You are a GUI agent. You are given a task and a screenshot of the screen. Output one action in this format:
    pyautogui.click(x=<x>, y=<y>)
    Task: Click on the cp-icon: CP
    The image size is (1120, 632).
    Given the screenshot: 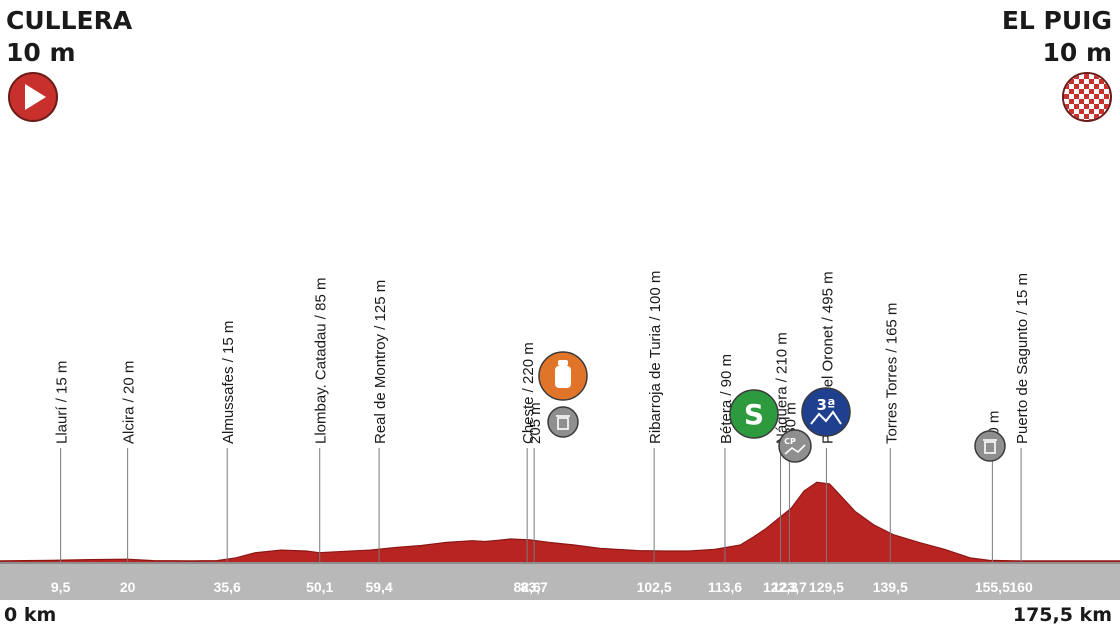 What is the action you would take?
    pyautogui.click(x=795, y=446)
    